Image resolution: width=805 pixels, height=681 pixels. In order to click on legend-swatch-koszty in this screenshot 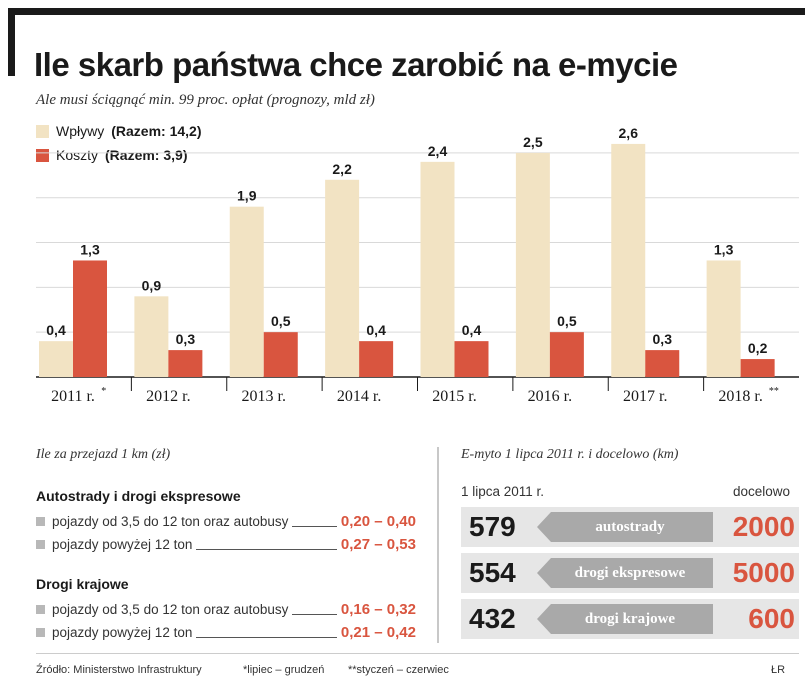, I will do `click(42, 155)`.